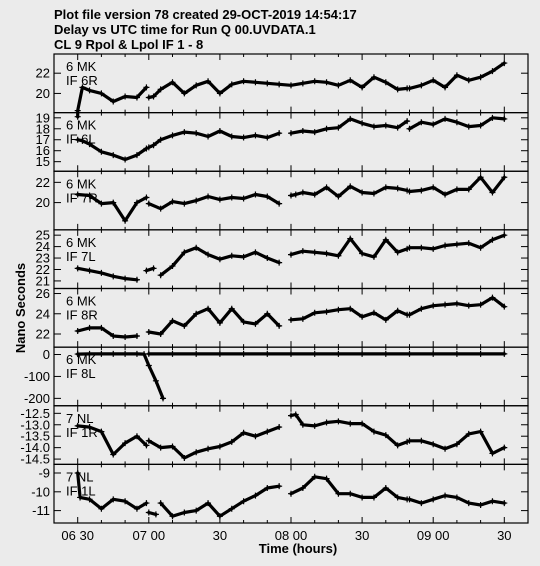  Describe the element at coordinates (35, 424) in the screenshot. I see `y-tick-label: -13.0` at that location.